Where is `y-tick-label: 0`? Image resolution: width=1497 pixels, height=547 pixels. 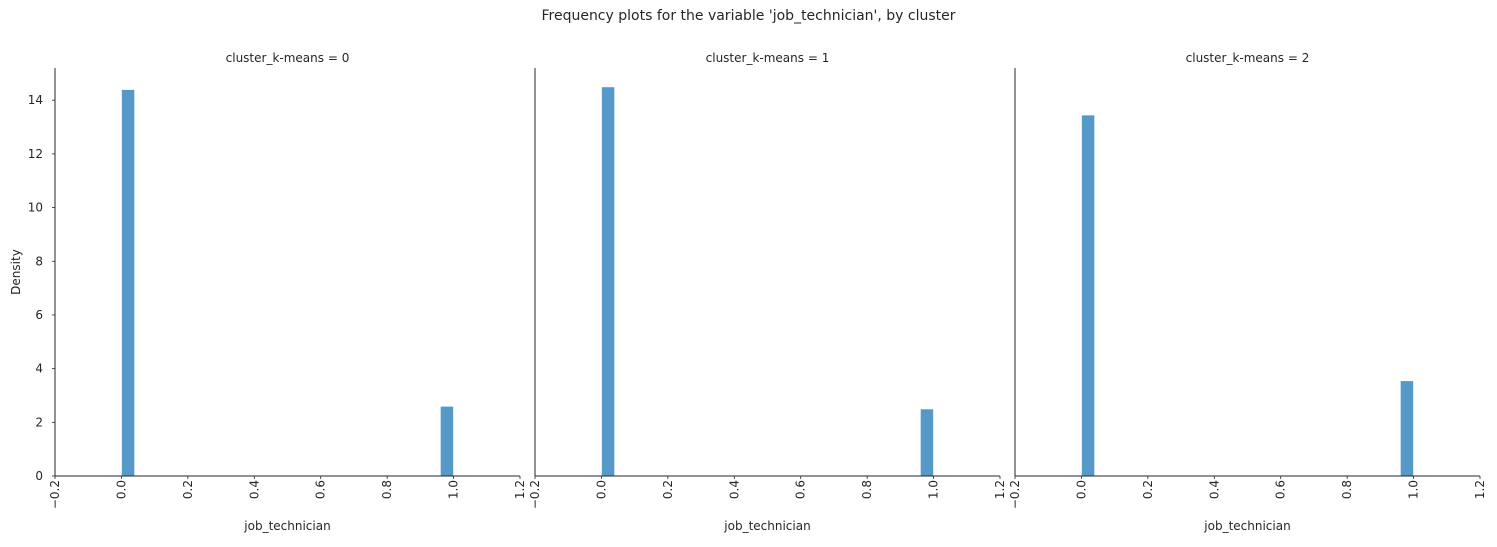
y-tick-label: 0 is located at coordinates (39, 476).